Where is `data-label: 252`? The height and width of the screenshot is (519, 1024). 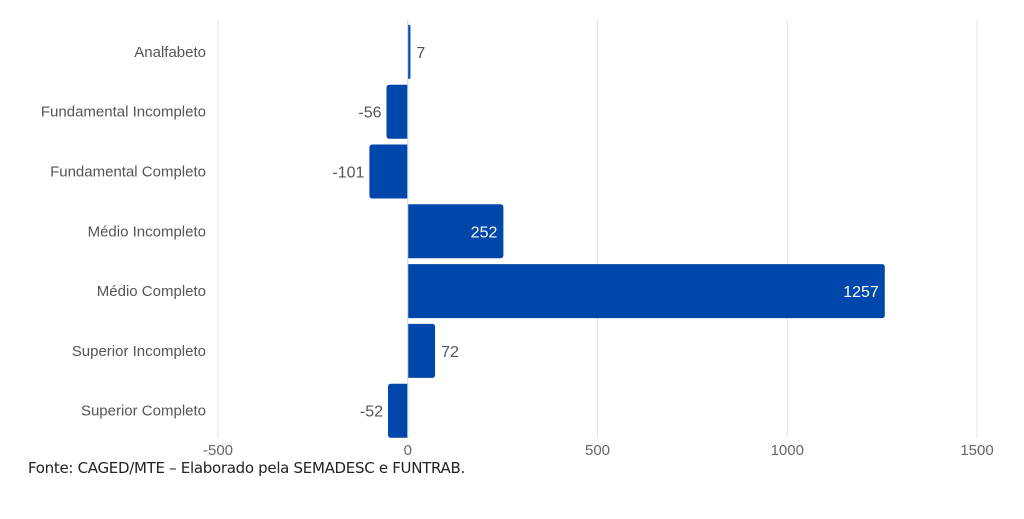 data-label: 252 is located at coordinates (484, 232).